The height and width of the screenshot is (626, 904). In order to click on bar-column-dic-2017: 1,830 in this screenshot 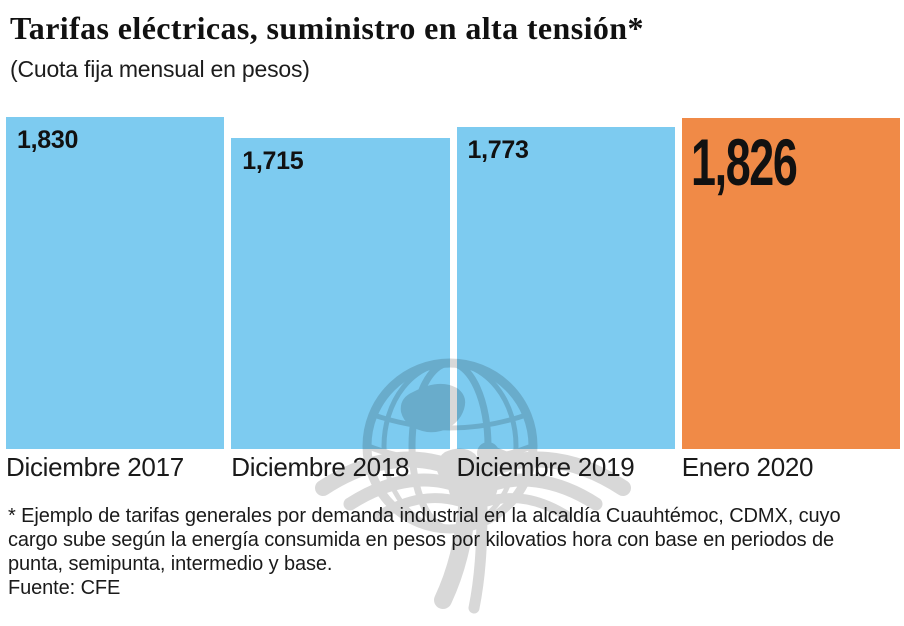, I will do `click(115, 274)`.